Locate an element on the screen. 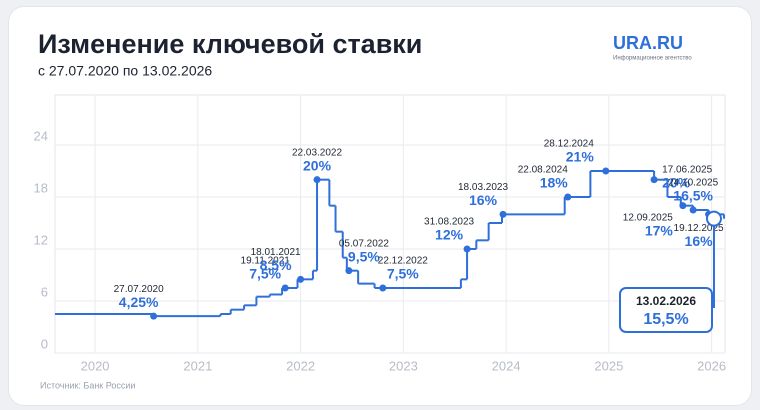 This screenshot has width=760, height=410. callout-date: 13.02.2026 is located at coordinates (666, 301).